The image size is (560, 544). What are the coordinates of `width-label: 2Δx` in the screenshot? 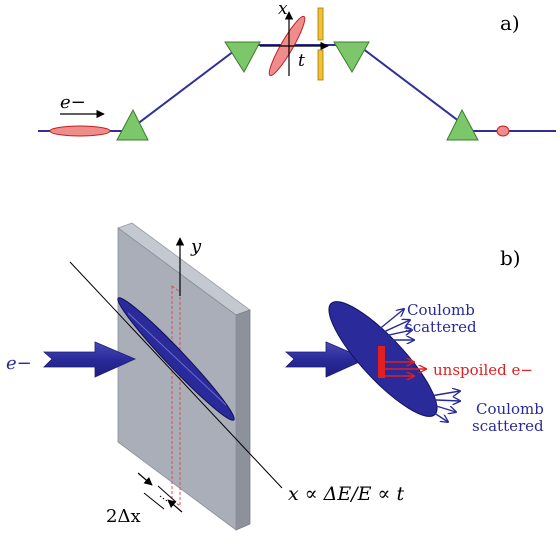 It's located at (123, 516).